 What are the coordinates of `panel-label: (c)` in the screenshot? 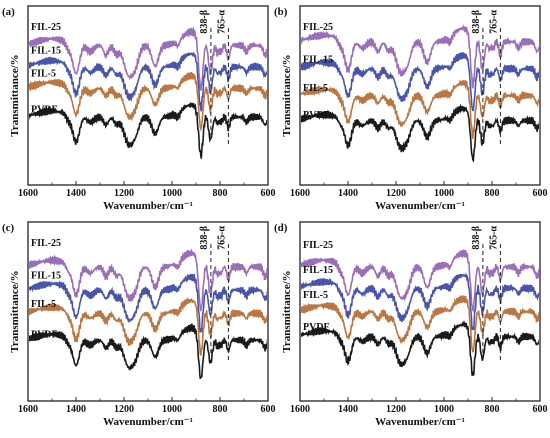 It's located at (8, 228).